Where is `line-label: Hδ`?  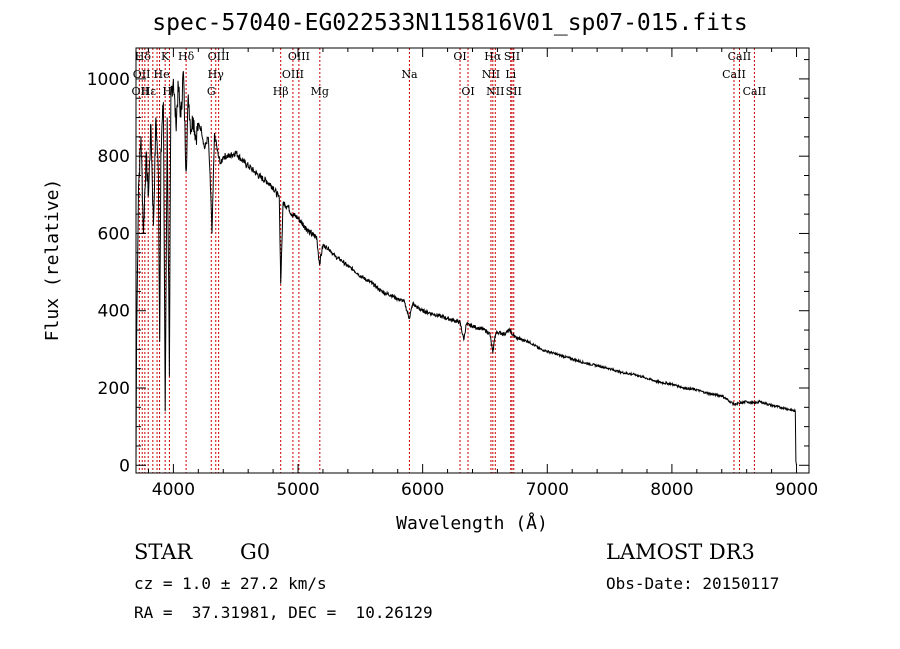
line-label: Hδ is located at coordinates (186, 56).